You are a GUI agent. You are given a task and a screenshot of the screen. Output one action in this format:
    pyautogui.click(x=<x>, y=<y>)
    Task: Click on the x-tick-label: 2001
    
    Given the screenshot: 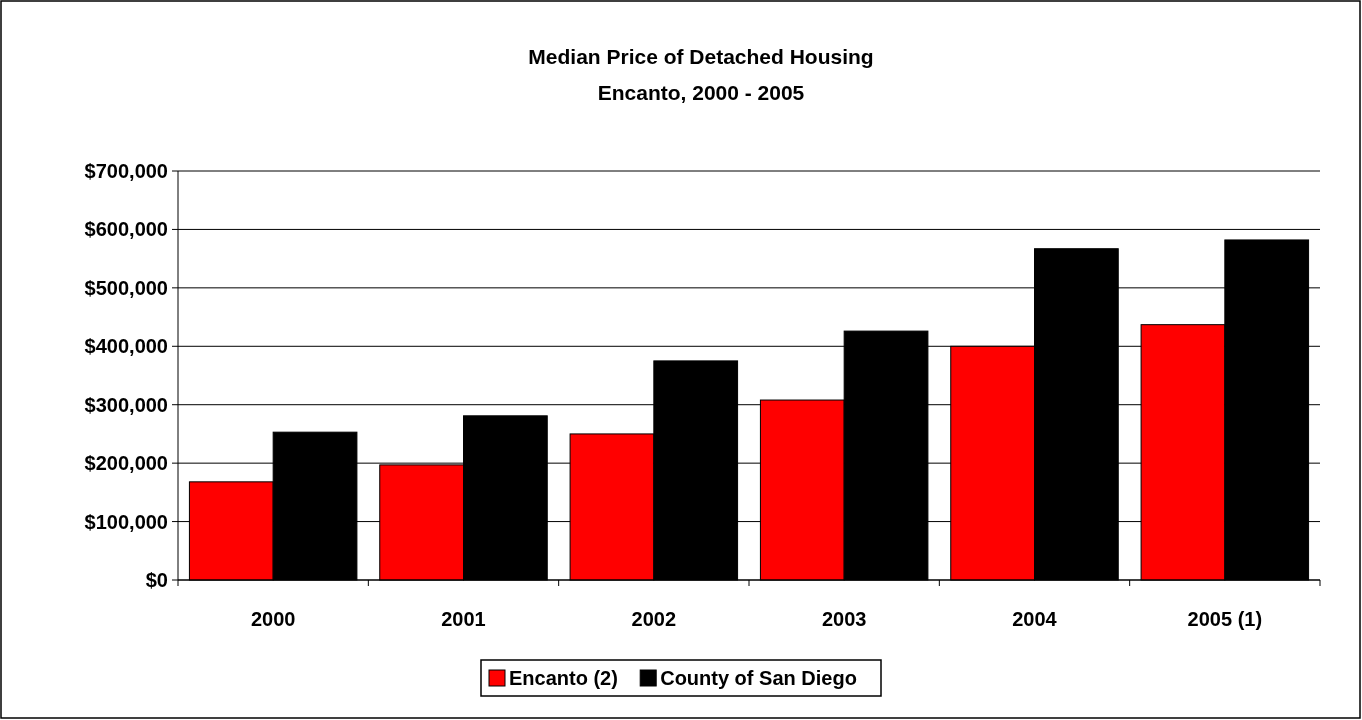 What is the action you would take?
    pyautogui.click(x=463, y=619)
    